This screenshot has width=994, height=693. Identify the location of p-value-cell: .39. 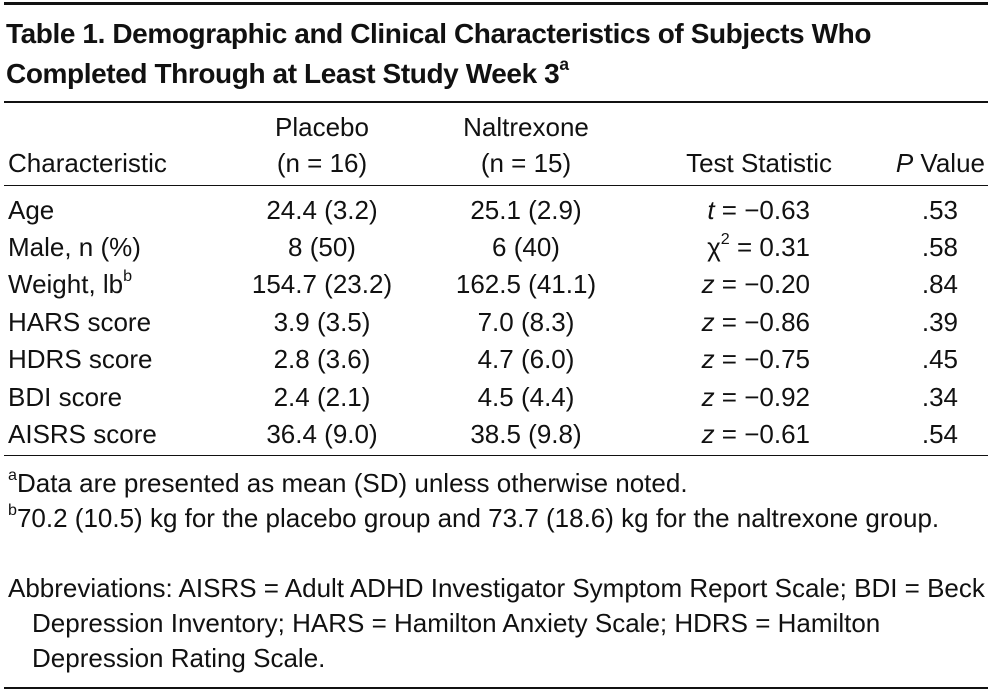
(940, 322).